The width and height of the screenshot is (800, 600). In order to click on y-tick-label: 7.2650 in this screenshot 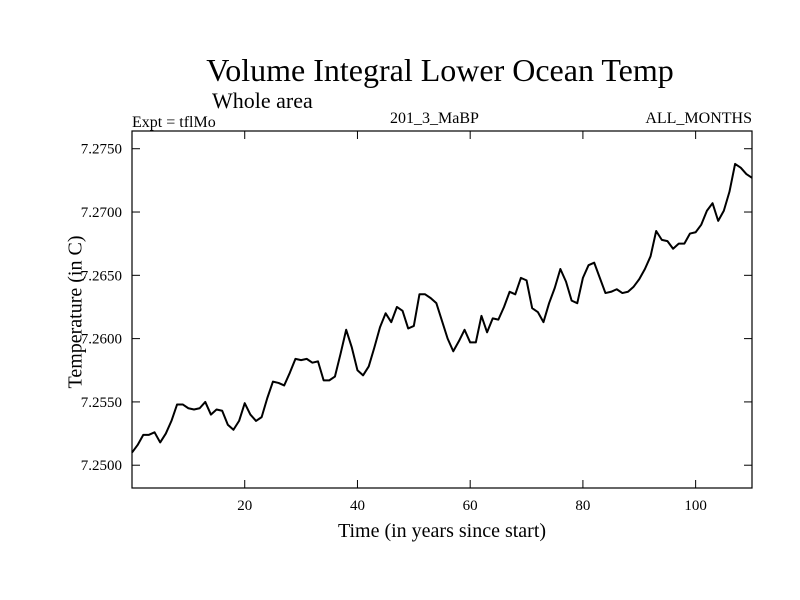, I will do `click(101, 276)`.